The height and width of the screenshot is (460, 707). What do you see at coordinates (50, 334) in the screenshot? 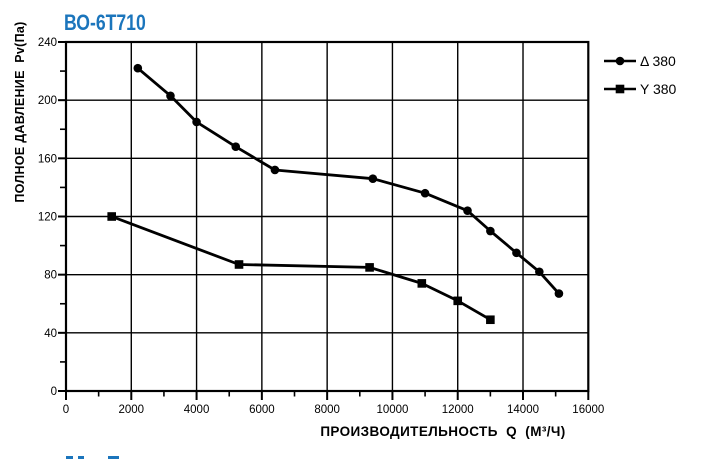
I see `y-tick-label: 40` at bounding box center [50, 334].